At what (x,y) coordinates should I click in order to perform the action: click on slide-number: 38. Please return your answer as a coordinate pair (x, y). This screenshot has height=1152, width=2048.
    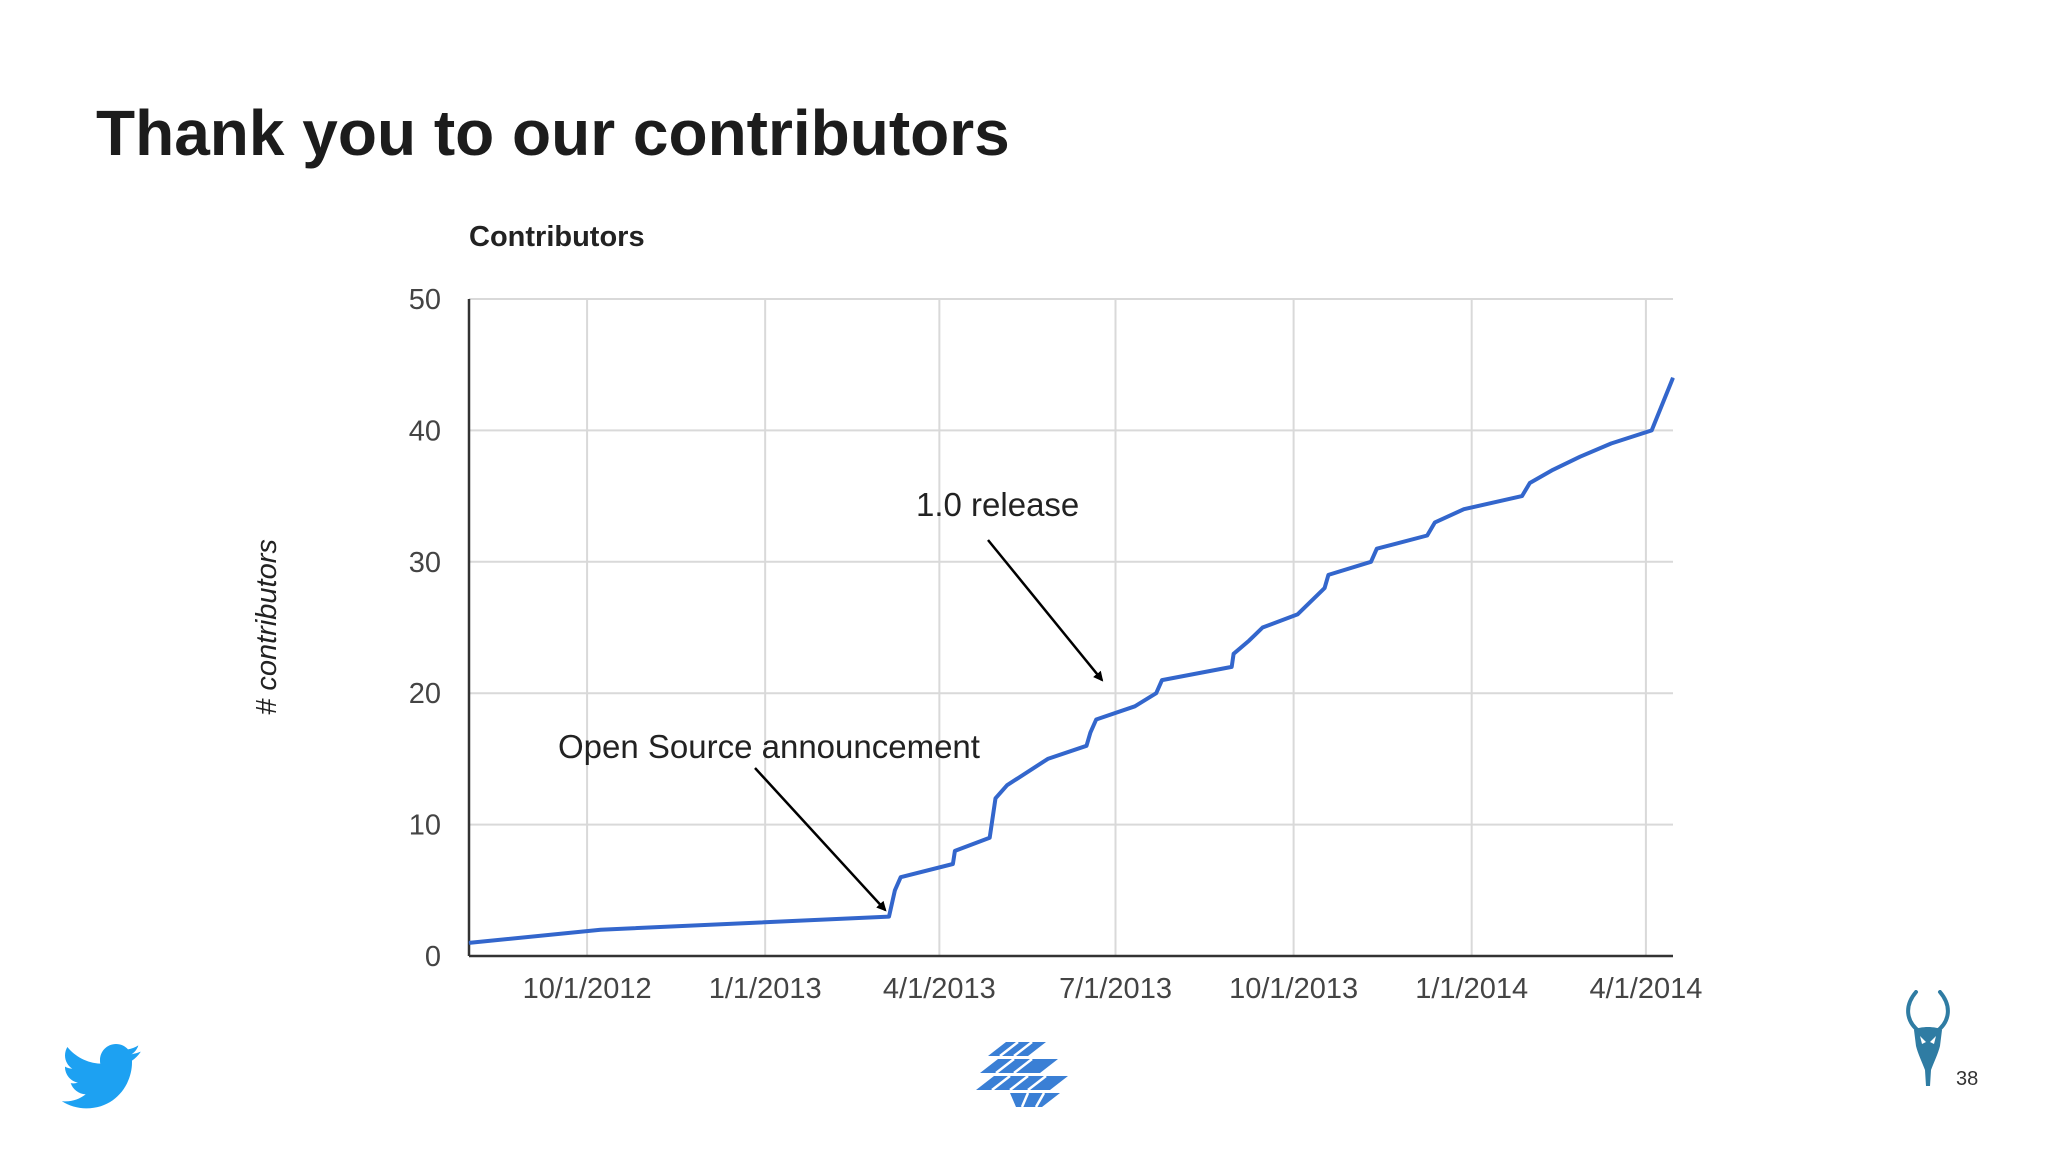
    Looking at the image, I should click on (1967, 1079).